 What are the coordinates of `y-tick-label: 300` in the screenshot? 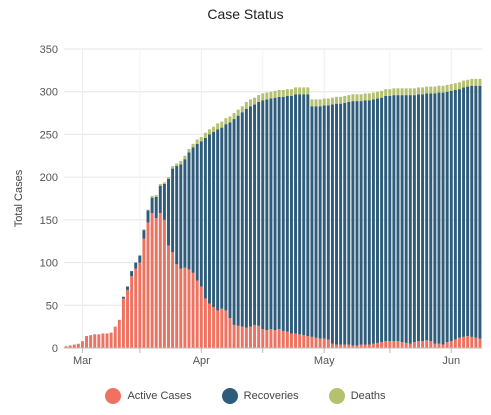 It's located at (49, 93).